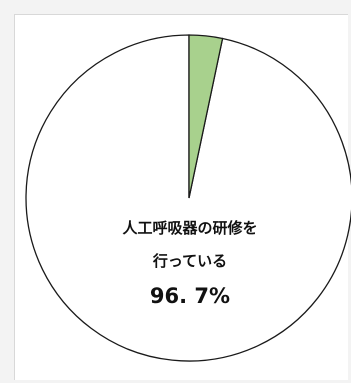  I want to click on slice-label-line-1: 人工呼吸器の研修を, so click(189, 228).